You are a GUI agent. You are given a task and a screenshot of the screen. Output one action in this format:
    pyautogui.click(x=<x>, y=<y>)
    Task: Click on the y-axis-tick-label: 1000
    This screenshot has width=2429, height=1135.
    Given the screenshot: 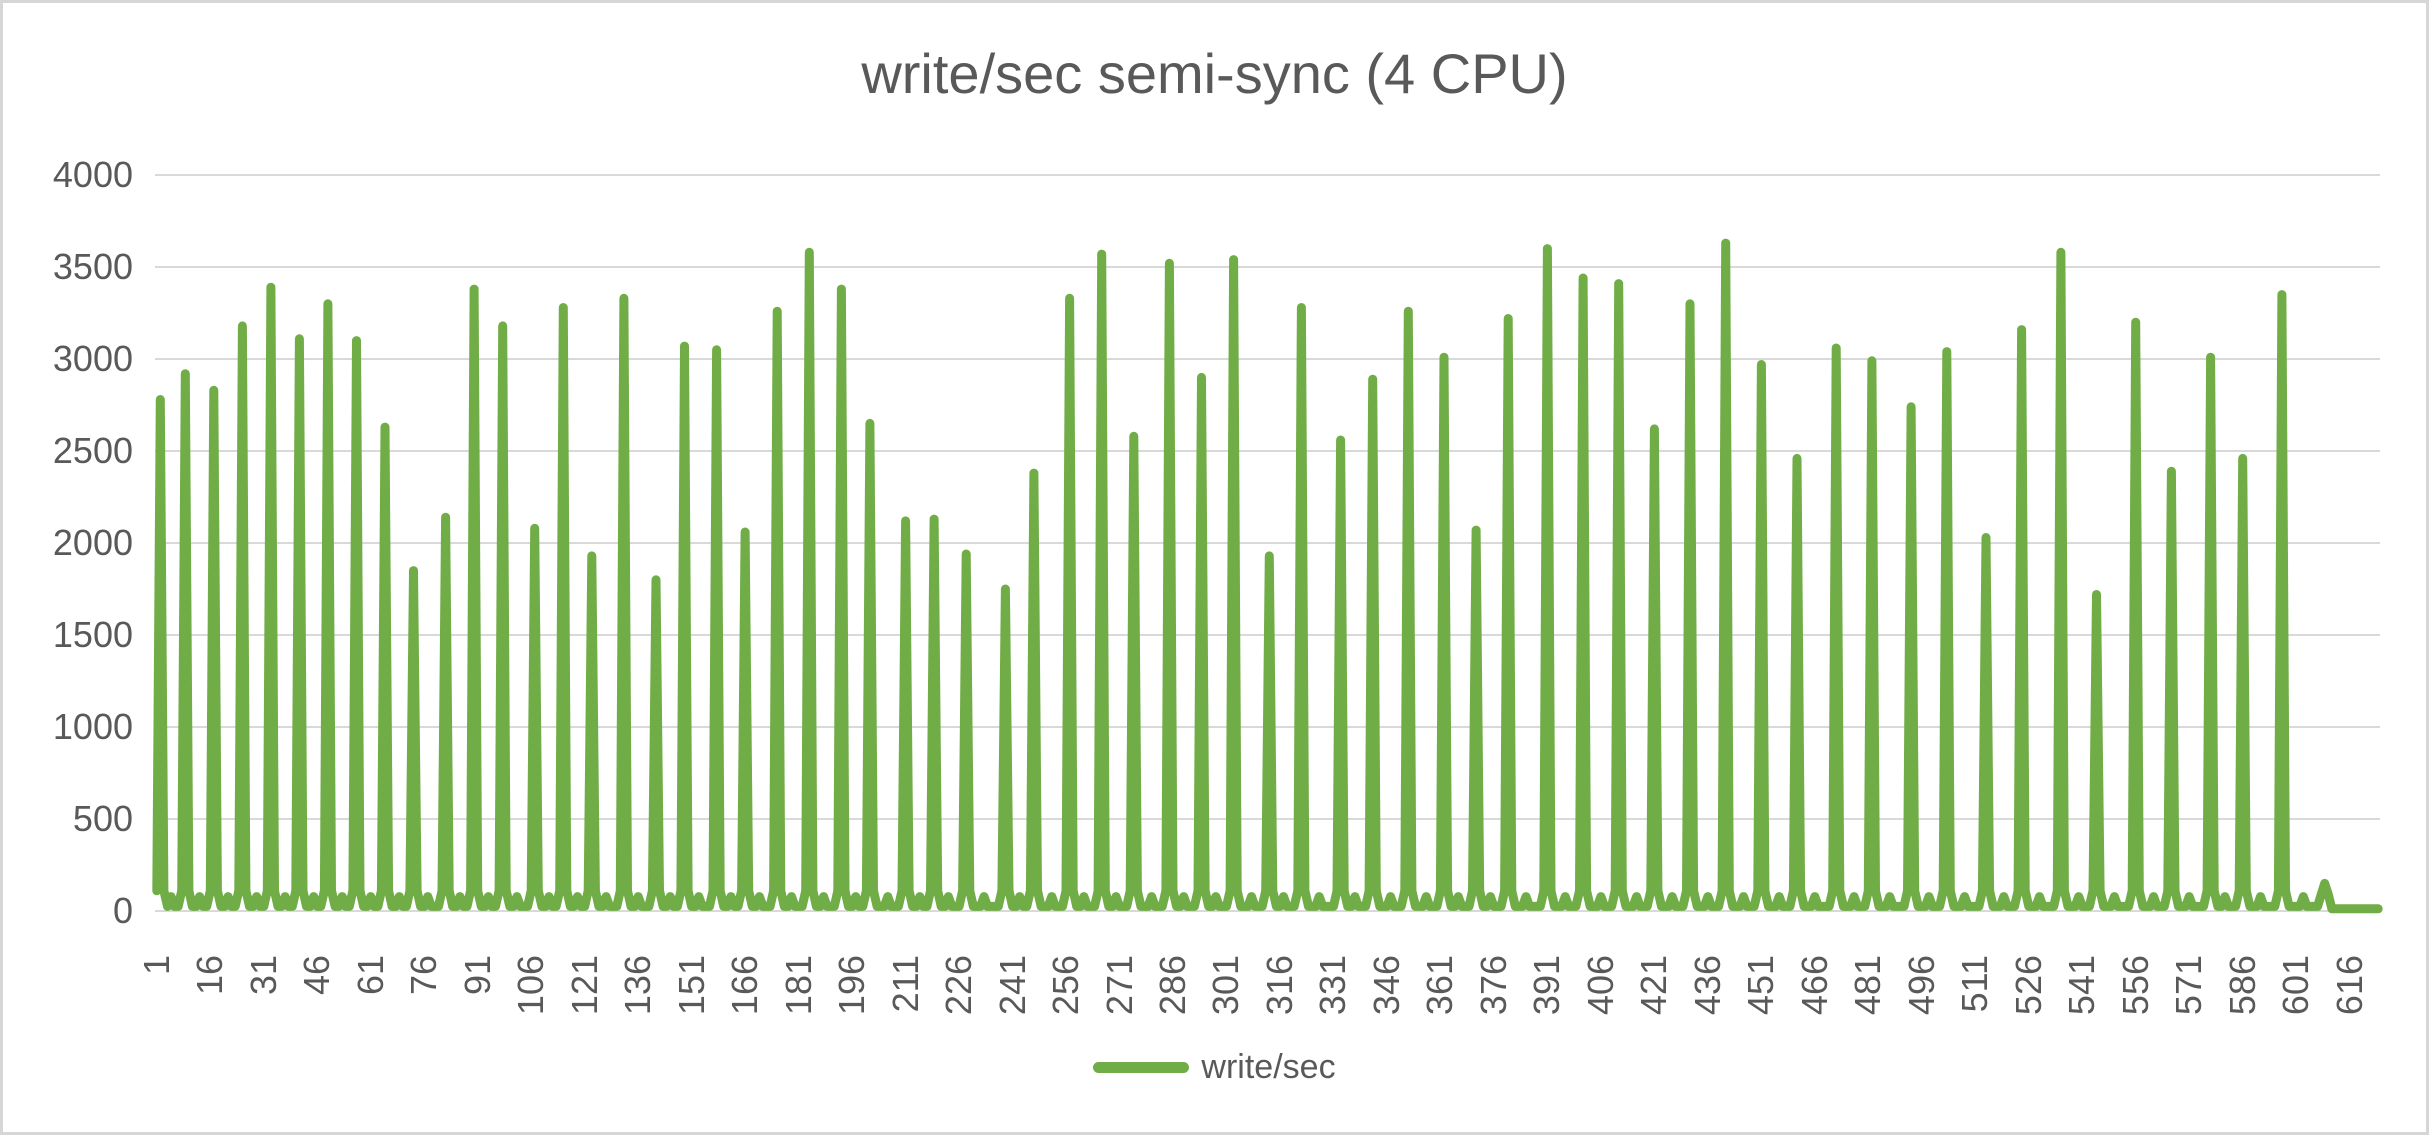 What is the action you would take?
    pyautogui.click(x=92, y=726)
    